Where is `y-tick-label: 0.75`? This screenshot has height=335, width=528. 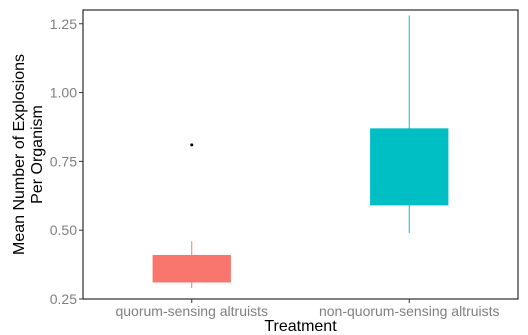 y-tick-label: 0.75 is located at coordinates (63, 161).